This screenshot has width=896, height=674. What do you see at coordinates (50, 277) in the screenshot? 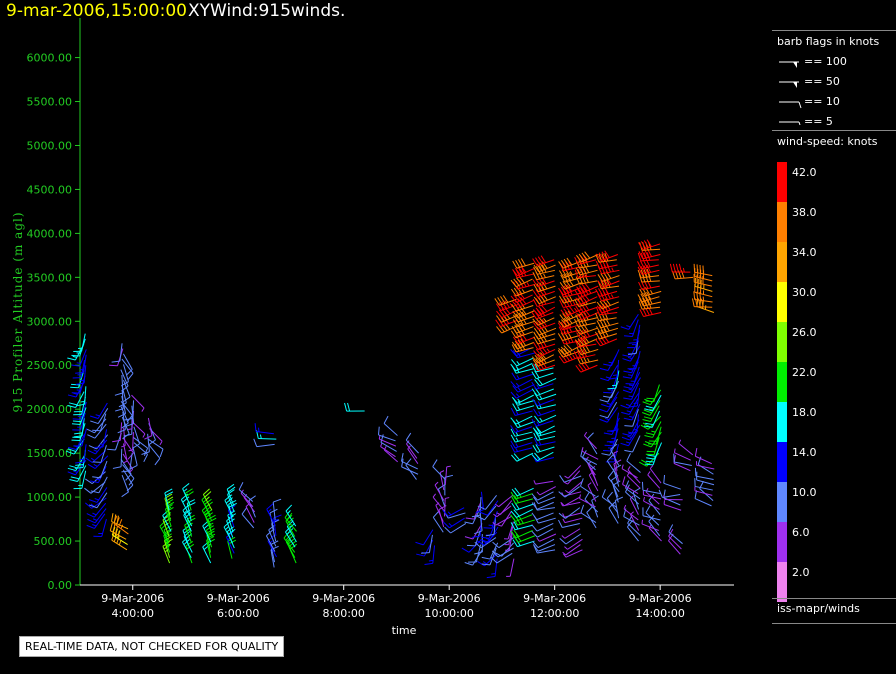
I see `y-tick-label: 3500.00` at bounding box center [50, 277].